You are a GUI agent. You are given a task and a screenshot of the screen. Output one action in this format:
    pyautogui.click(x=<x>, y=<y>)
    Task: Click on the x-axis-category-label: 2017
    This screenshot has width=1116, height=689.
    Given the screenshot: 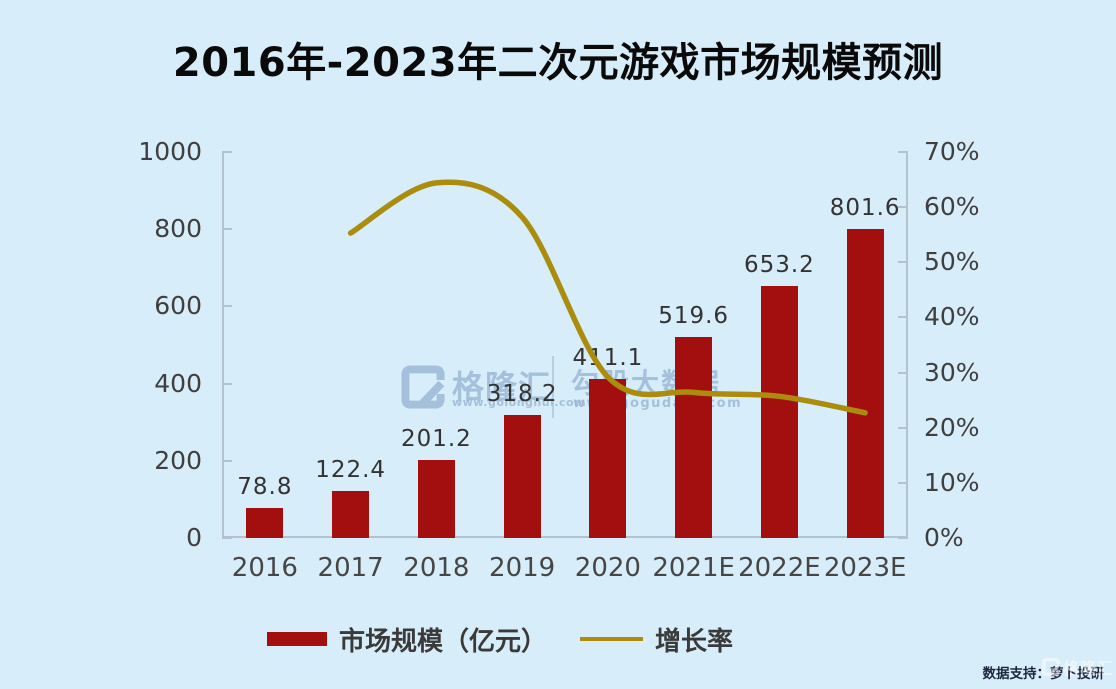 What is the action you would take?
    pyautogui.click(x=350, y=568)
    